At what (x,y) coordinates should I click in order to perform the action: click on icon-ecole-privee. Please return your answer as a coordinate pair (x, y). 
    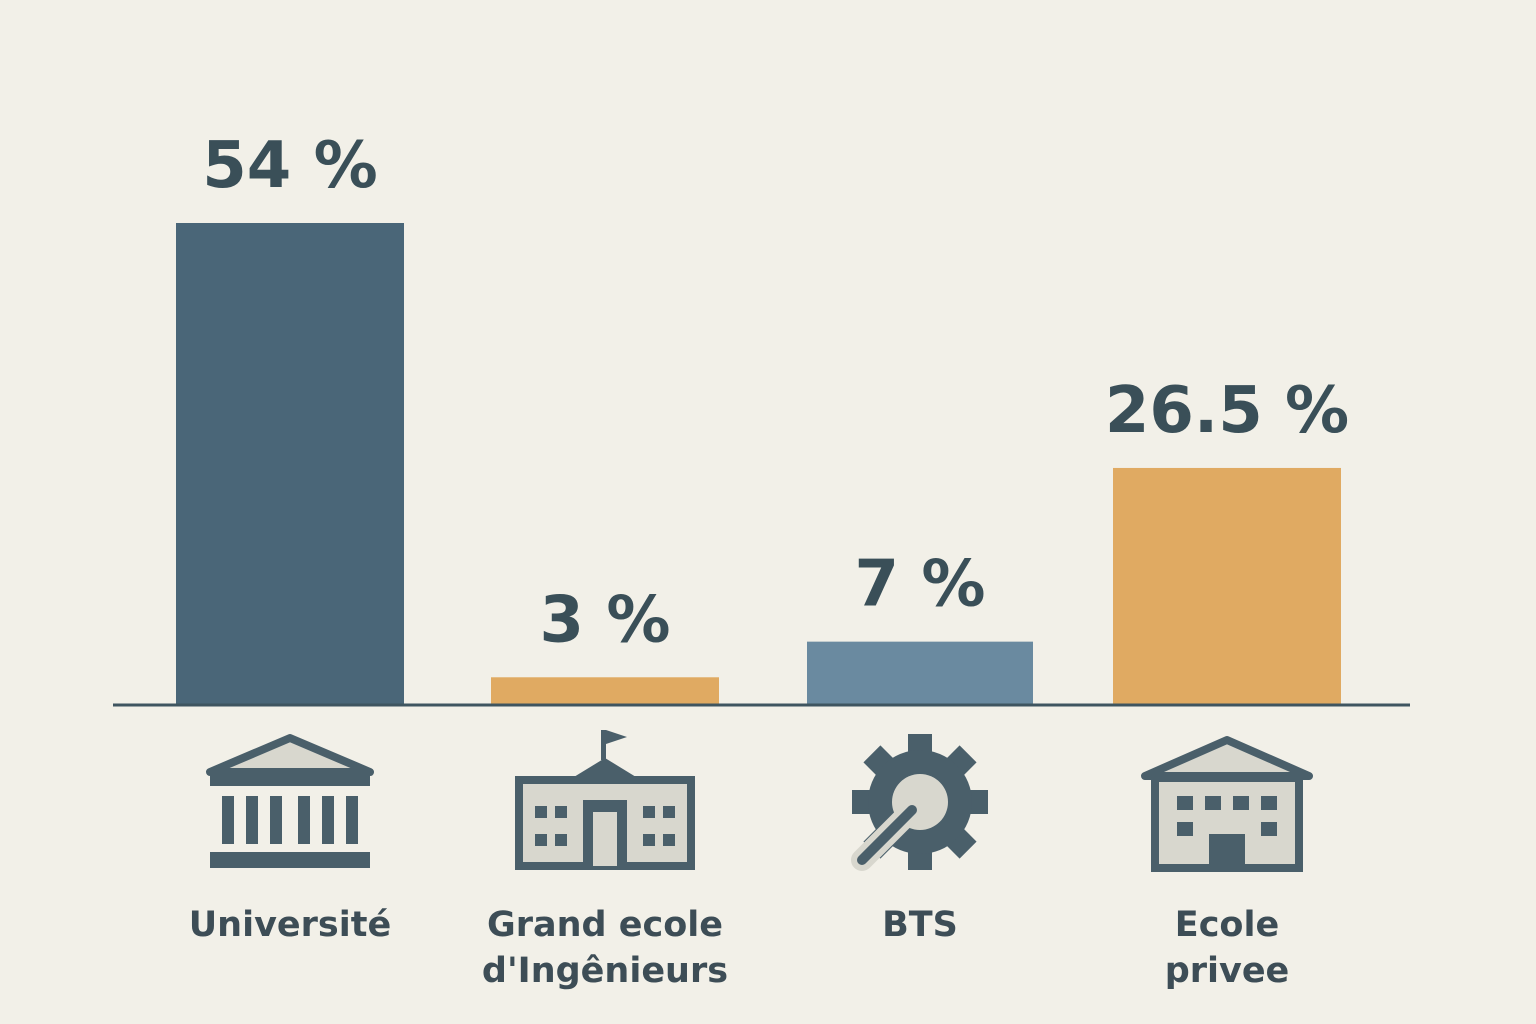
    Looking at the image, I should click on (1227, 804).